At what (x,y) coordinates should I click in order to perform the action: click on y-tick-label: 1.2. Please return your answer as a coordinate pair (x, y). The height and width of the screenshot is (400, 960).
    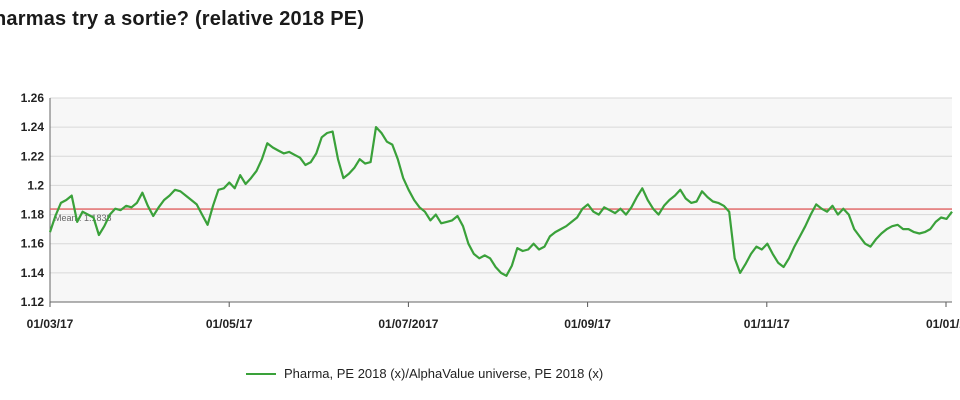
    Looking at the image, I should click on (35, 185).